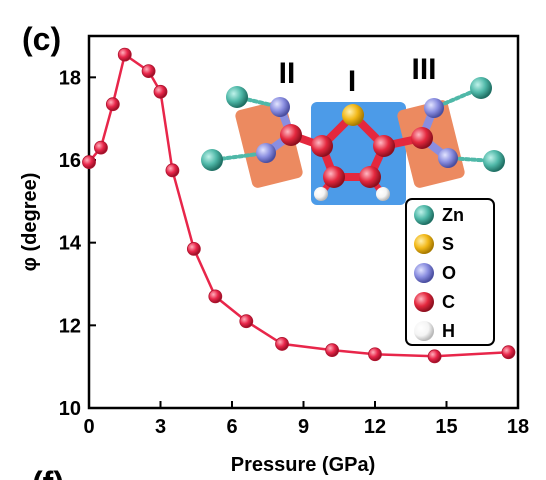  What do you see at coordinates (353, 115) in the screenshot?
I see `atom-s` at bounding box center [353, 115].